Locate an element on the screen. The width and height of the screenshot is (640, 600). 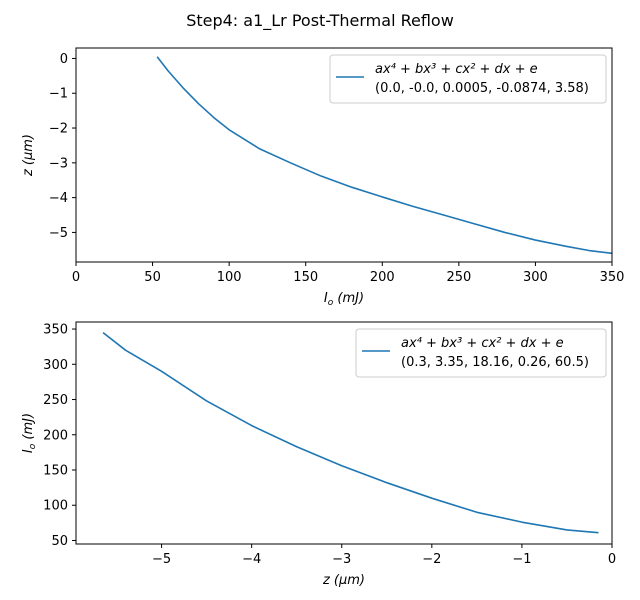
x-tick-label: 150 is located at coordinates (305, 277).